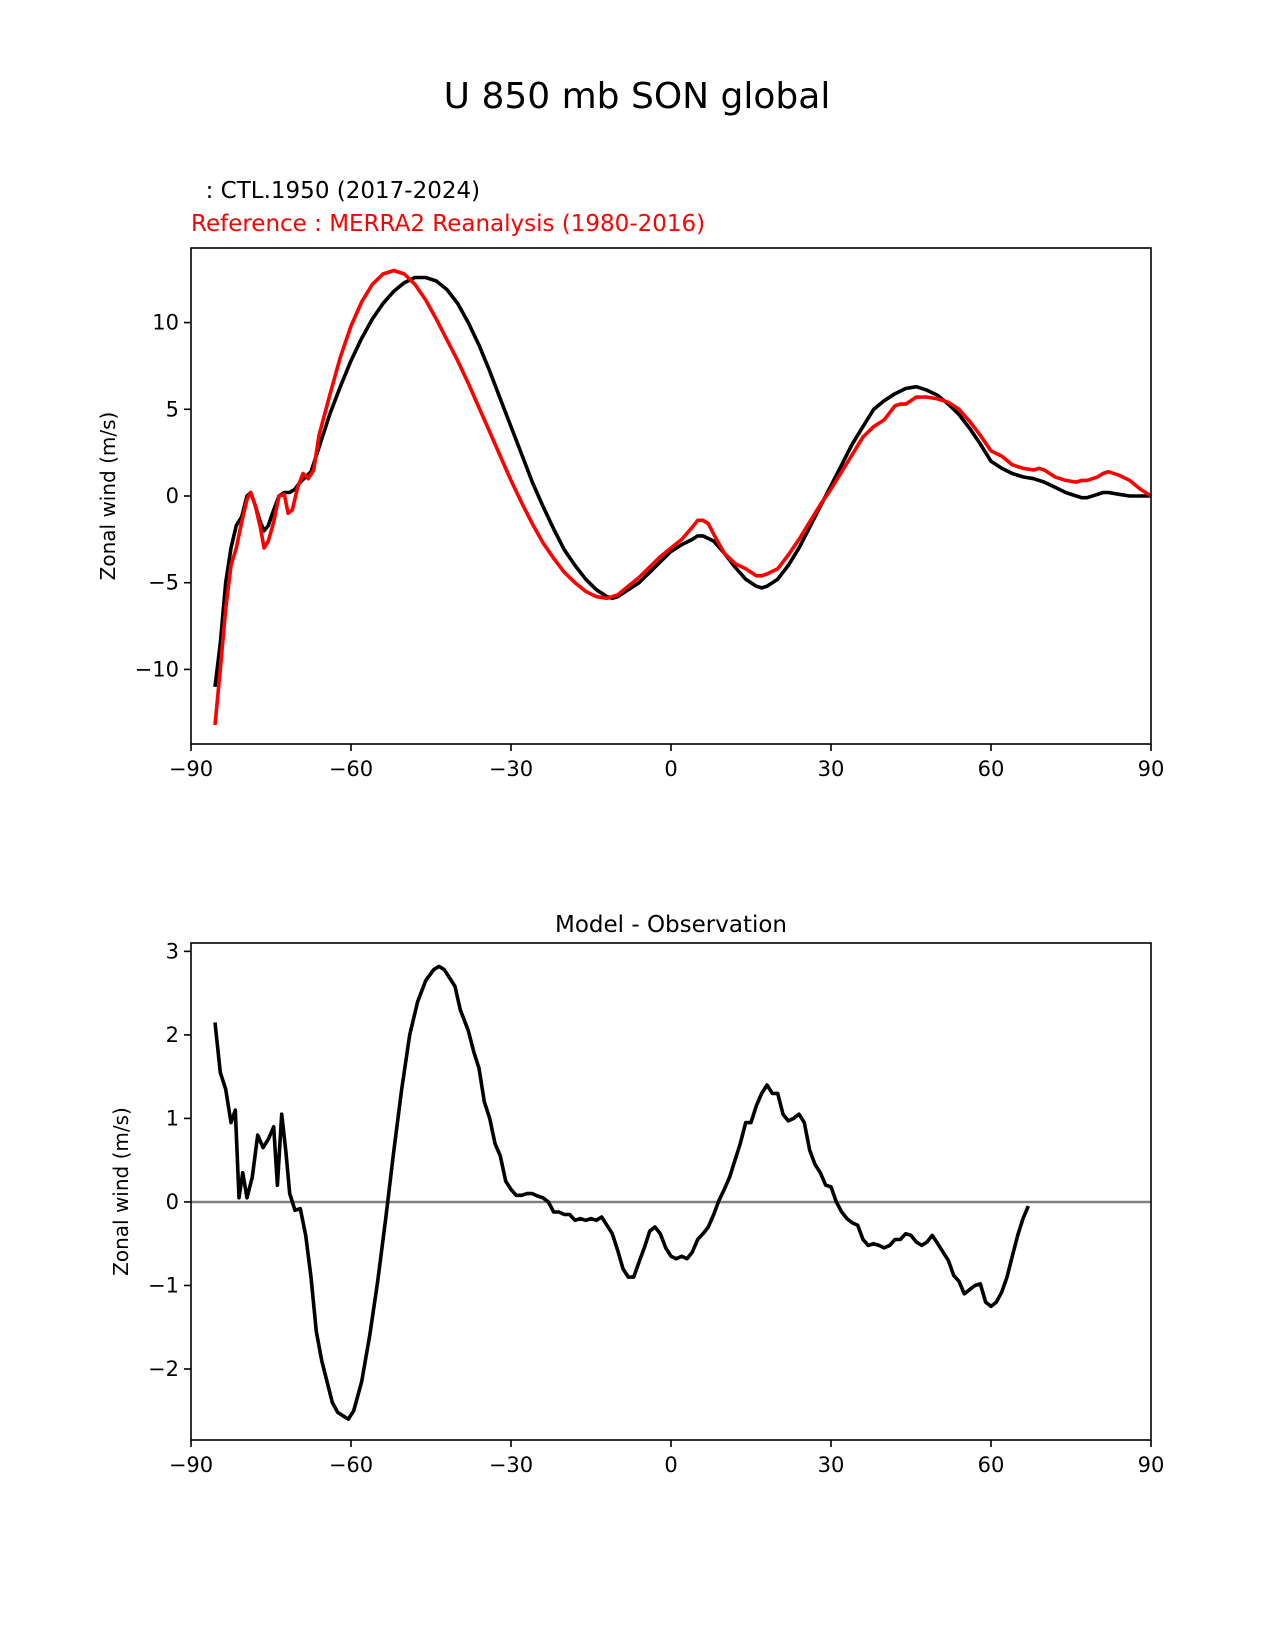 The image size is (1275, 1650). What do you see at coordinates (157, 669) in the screenshot?
I see `y-tick-label: −10` at bounding box center [157, 669].